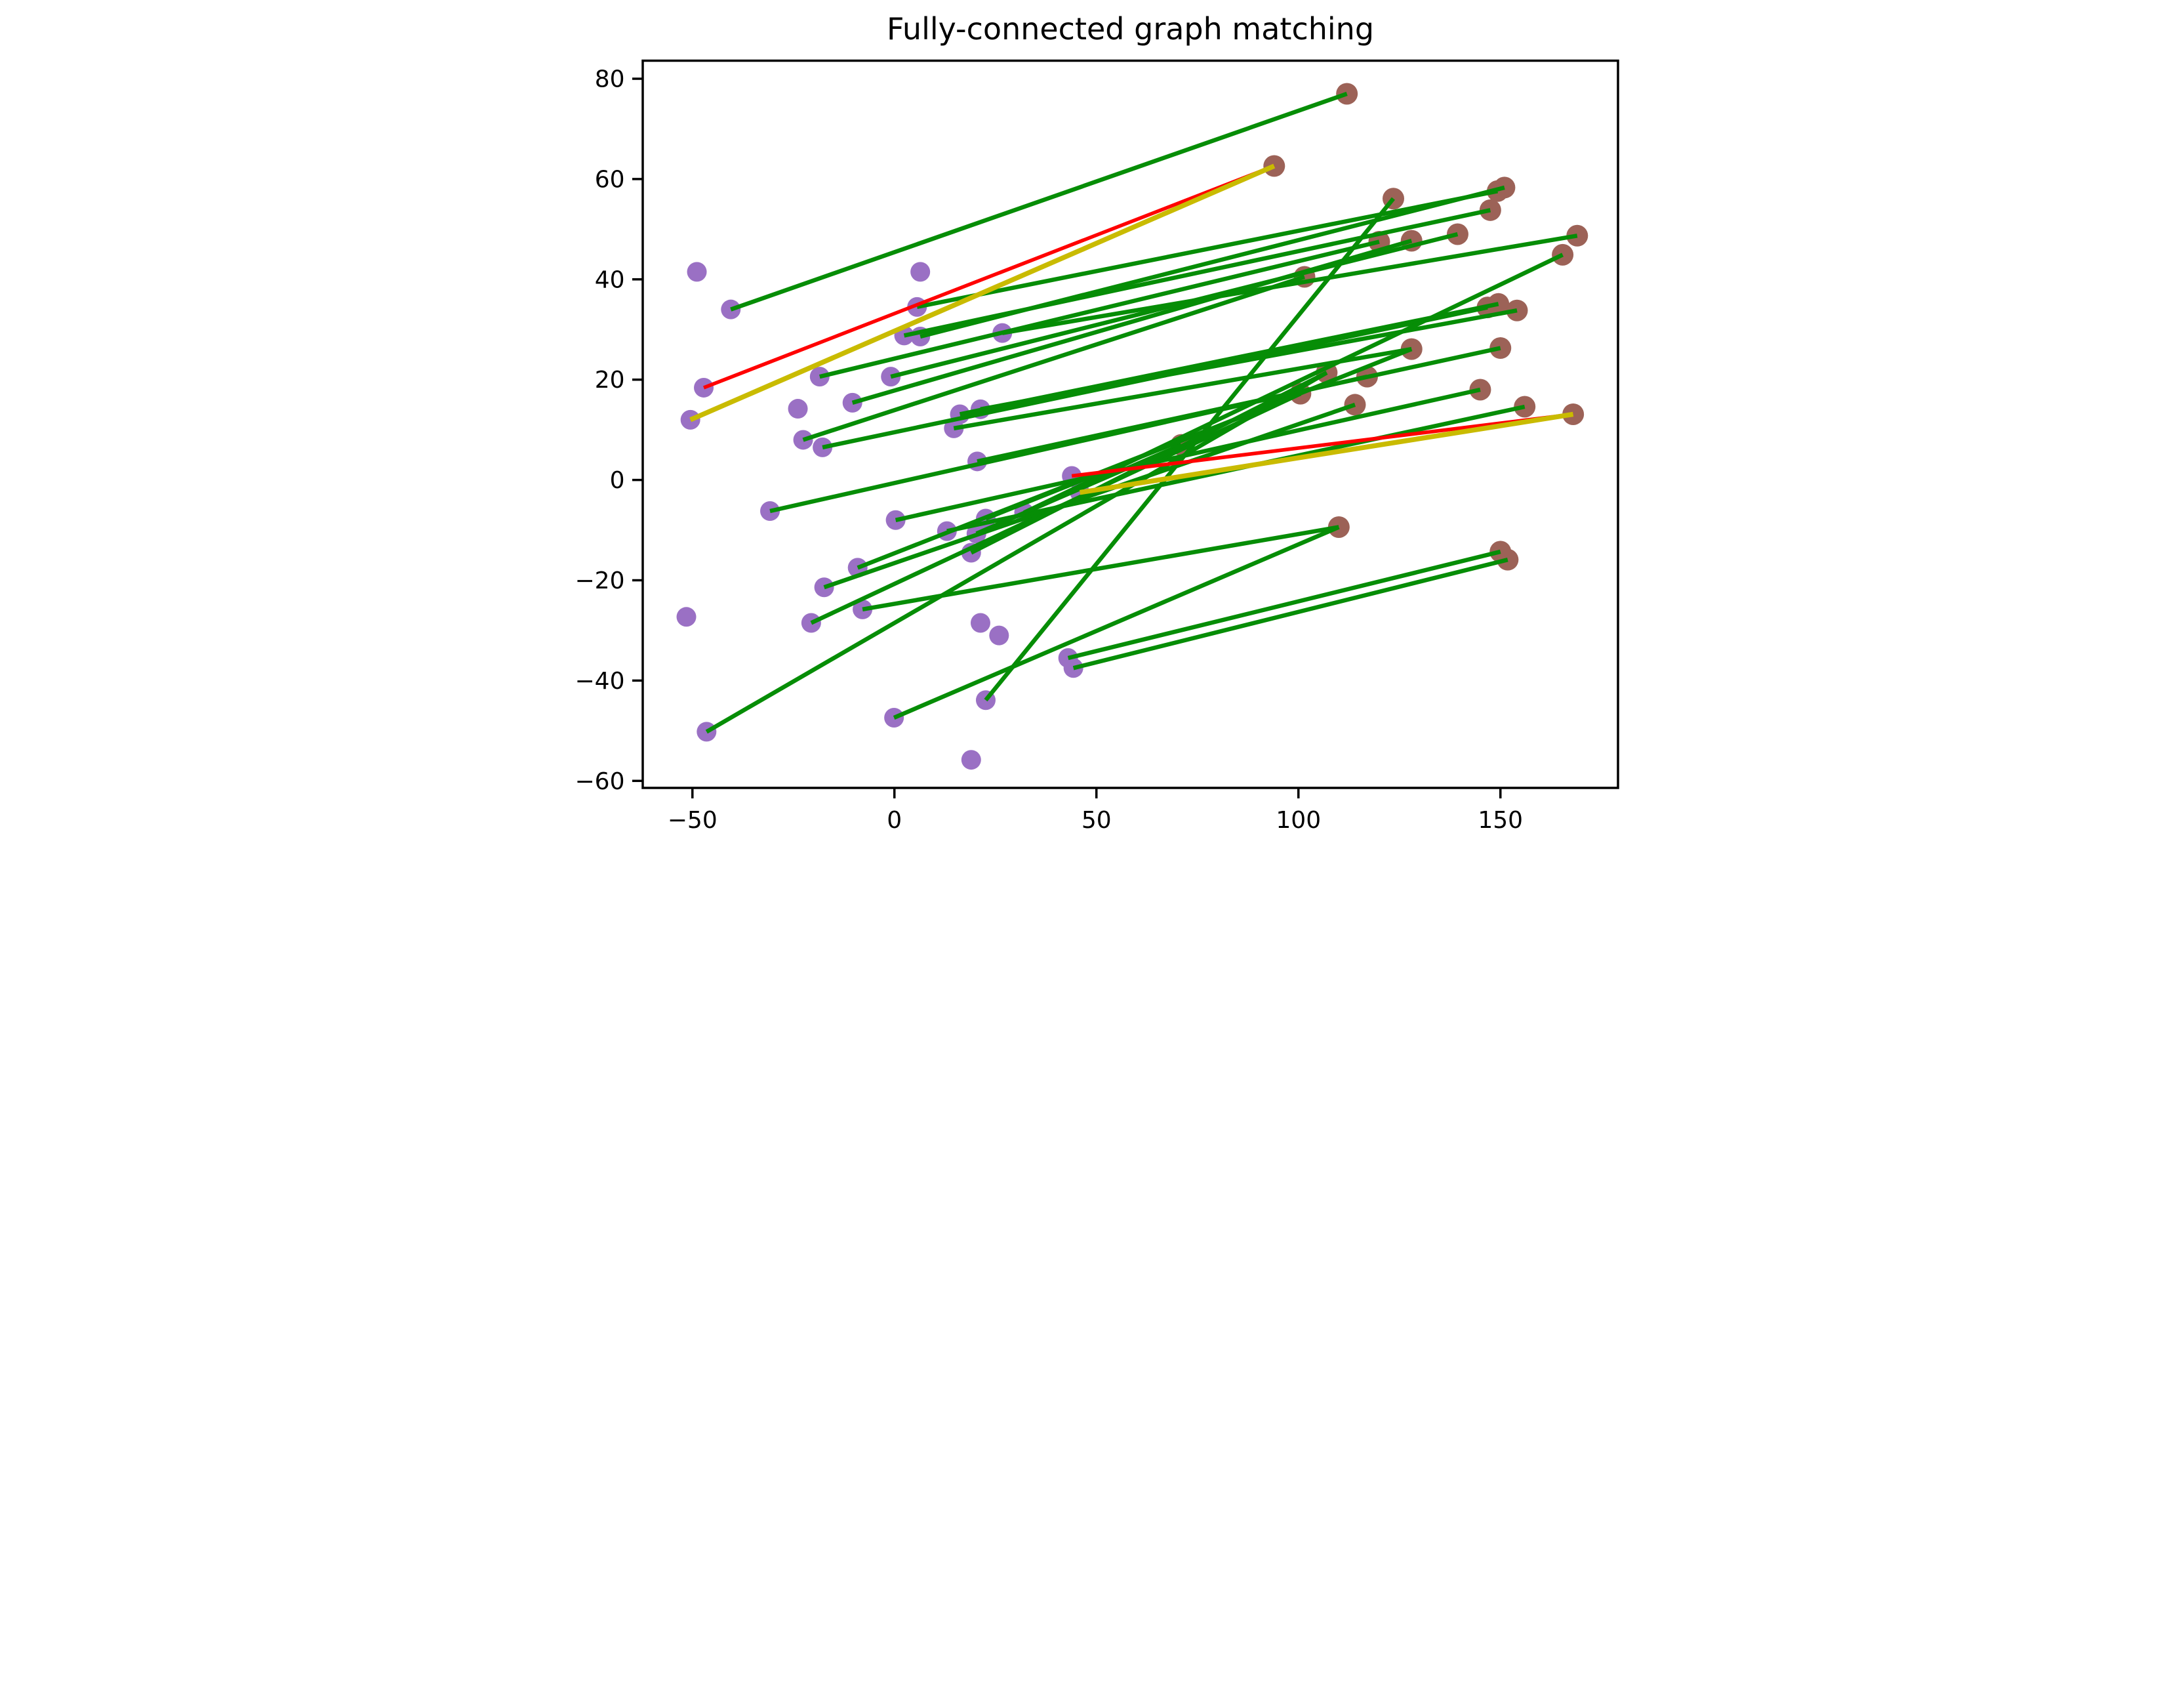 This screenshot has width=2184, height=1707. Describe the element at coordinates (616, 480) in the screenshot. I see `y-tick-label: 0` at that location.